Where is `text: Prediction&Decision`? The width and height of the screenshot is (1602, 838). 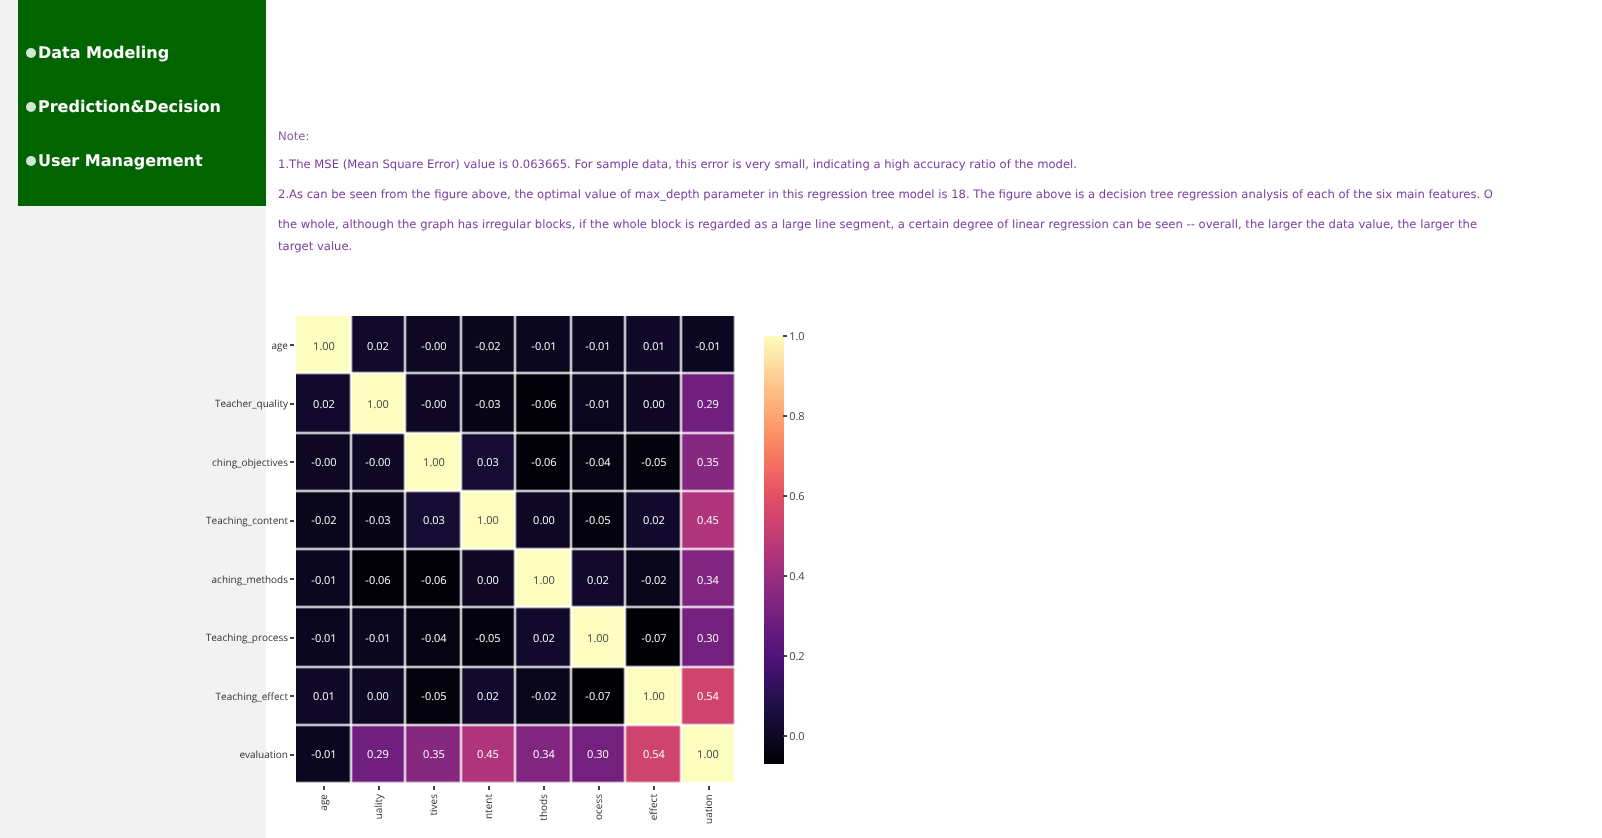
text: Prediction&Decision is located at coordinates (129, 107).